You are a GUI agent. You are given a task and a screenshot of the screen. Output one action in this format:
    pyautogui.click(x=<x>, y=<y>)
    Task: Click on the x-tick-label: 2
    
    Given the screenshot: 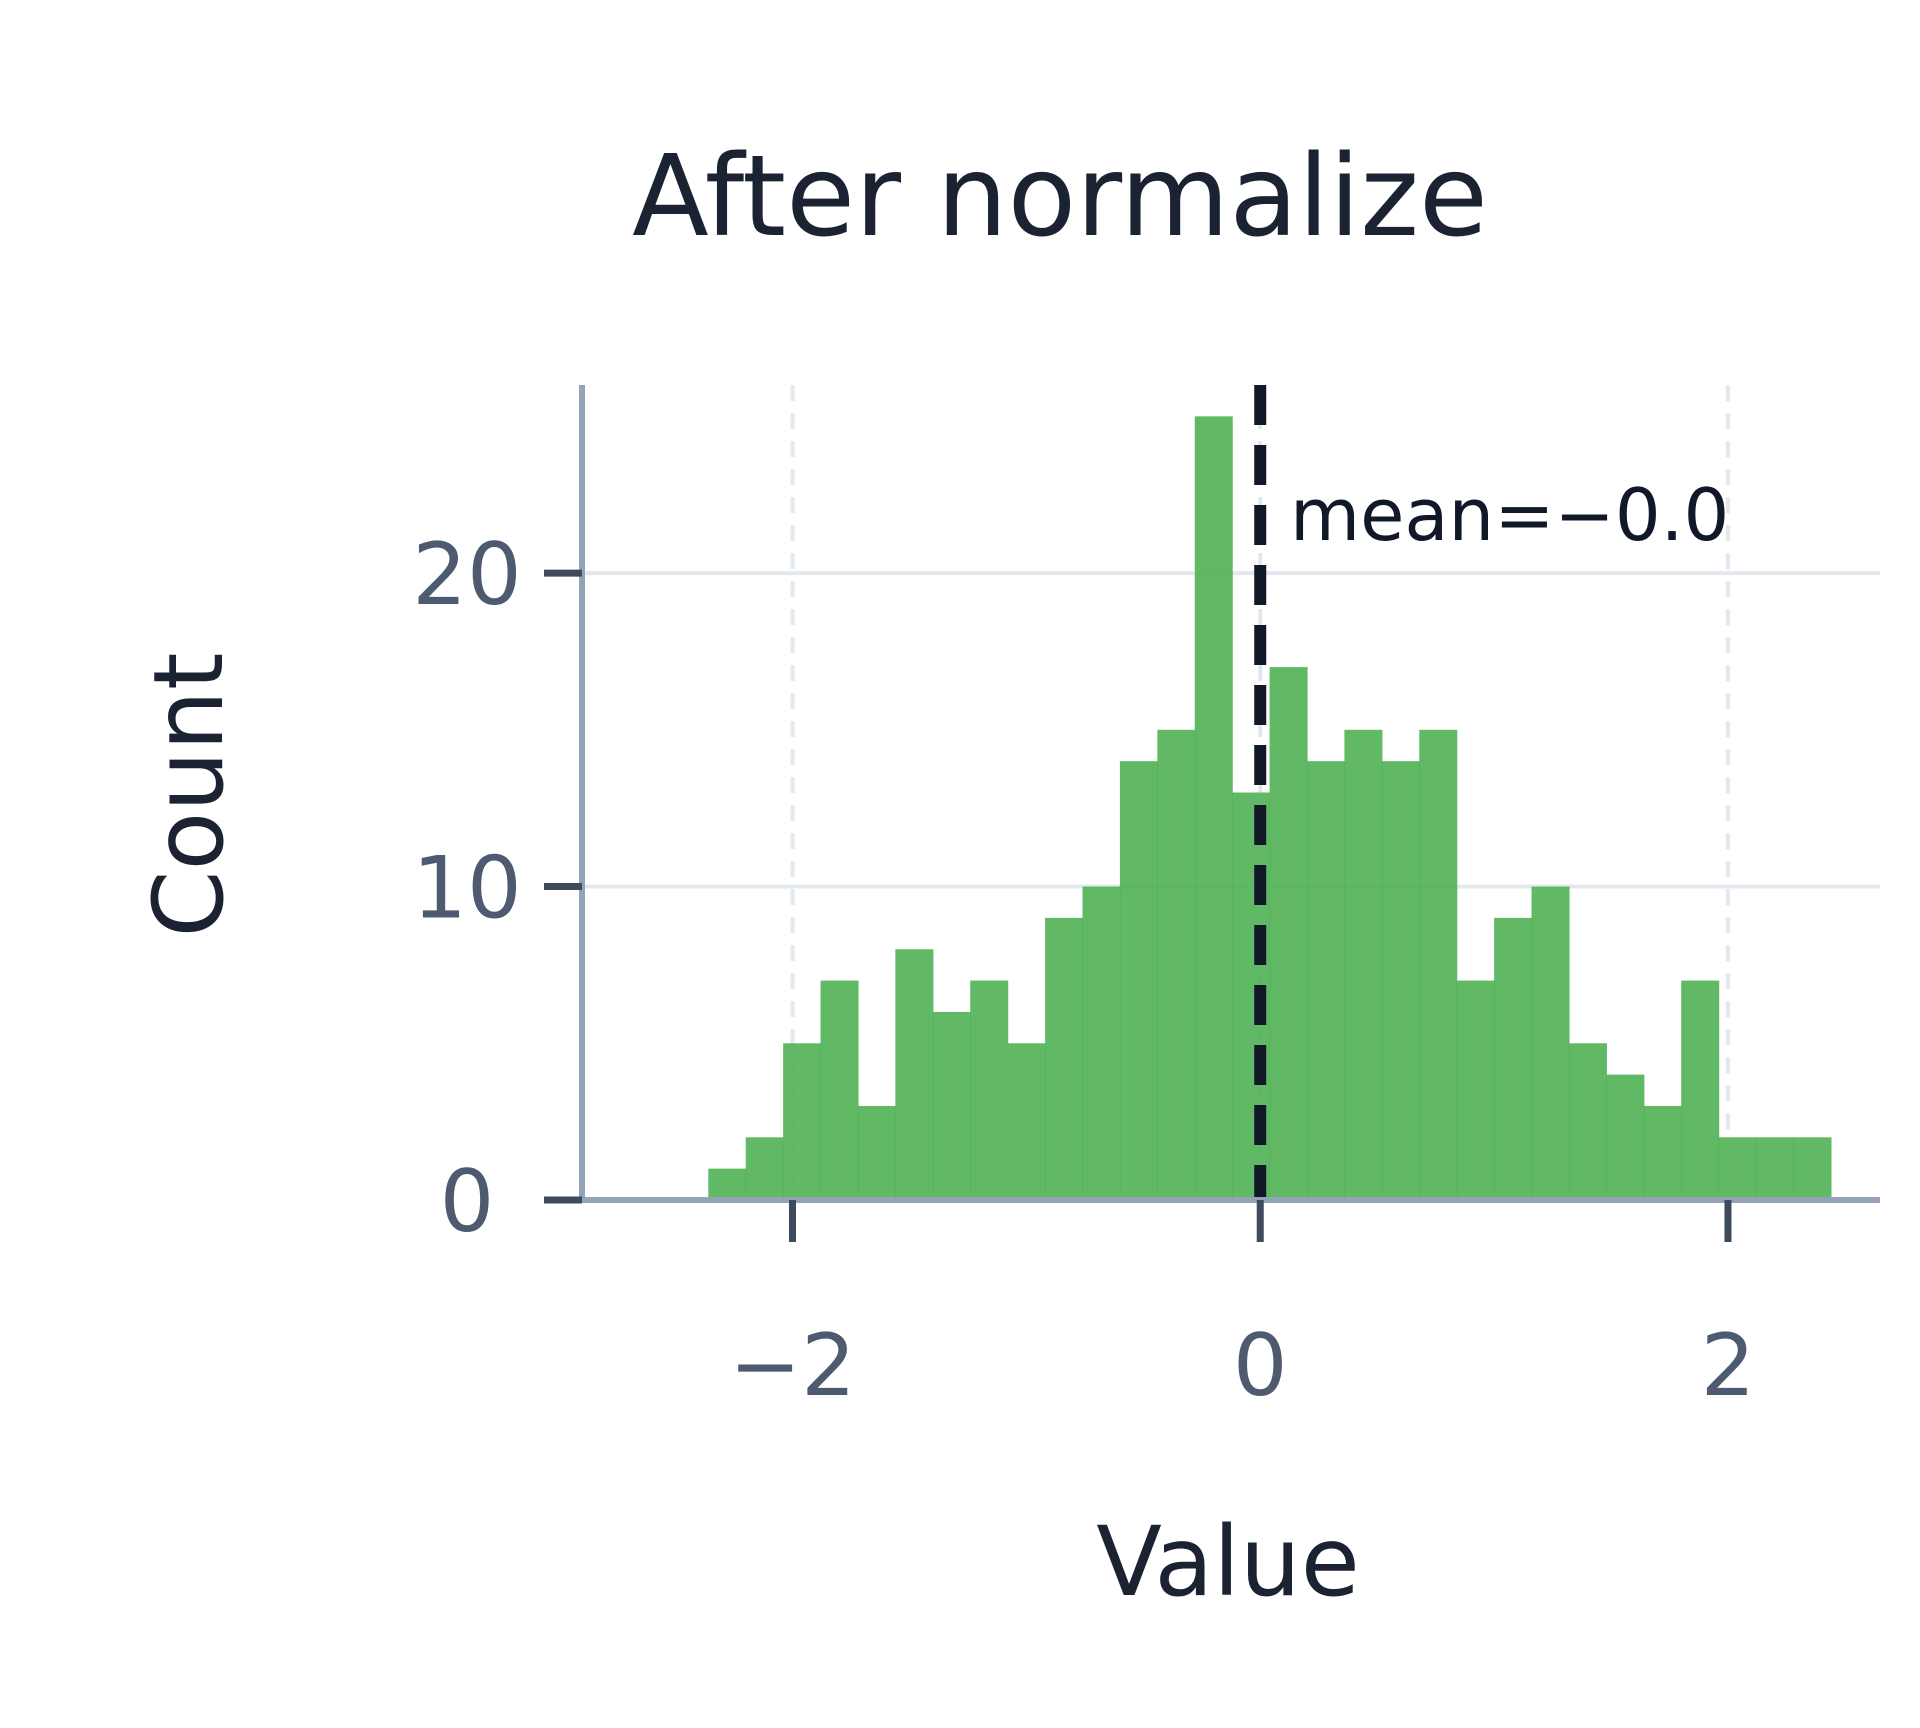 What is the action you would take?
    pyautogui.click(x=1728, y=1366)
    